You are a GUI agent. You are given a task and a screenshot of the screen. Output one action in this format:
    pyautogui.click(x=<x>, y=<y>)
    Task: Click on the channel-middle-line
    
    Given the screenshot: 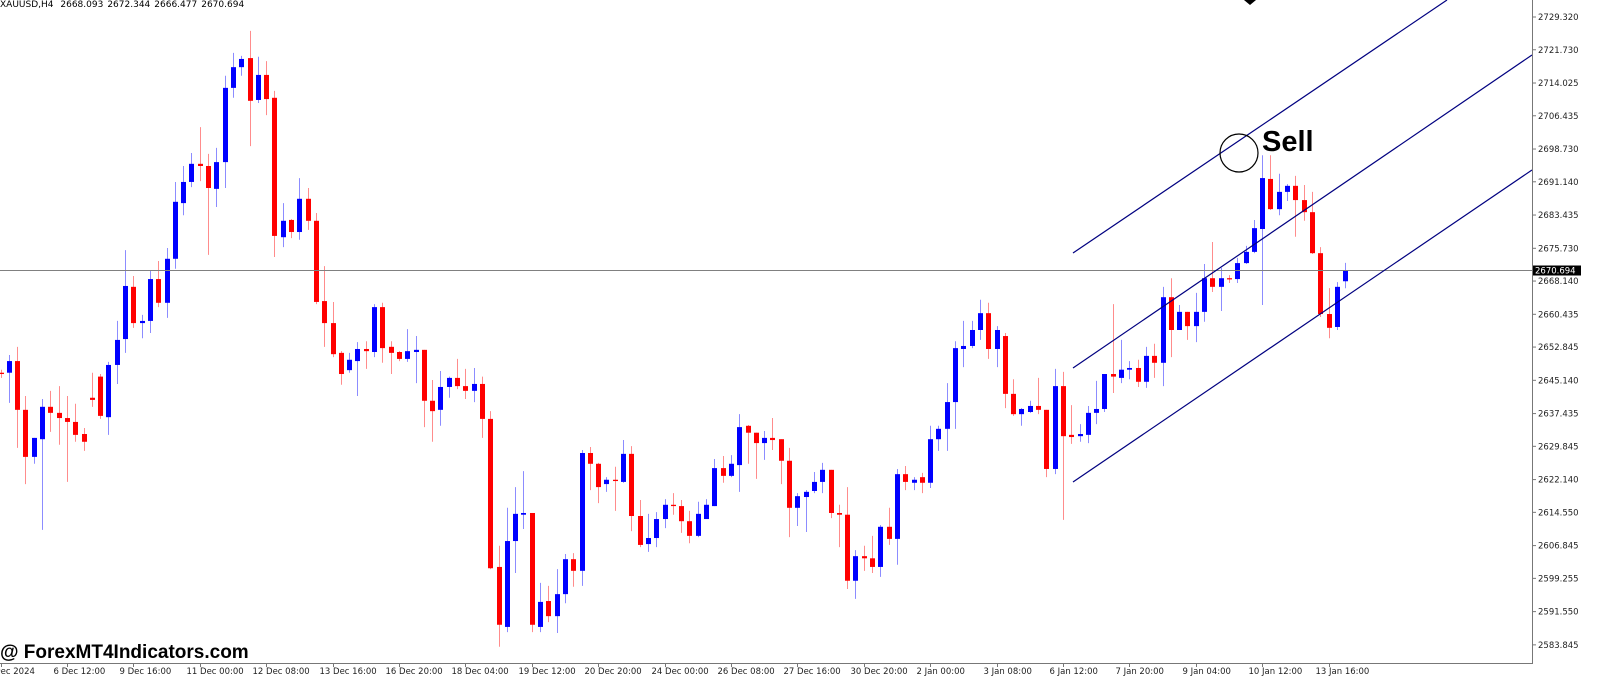 What is the action you would take?
    pyautogui.click(x=1302, y=211)
    